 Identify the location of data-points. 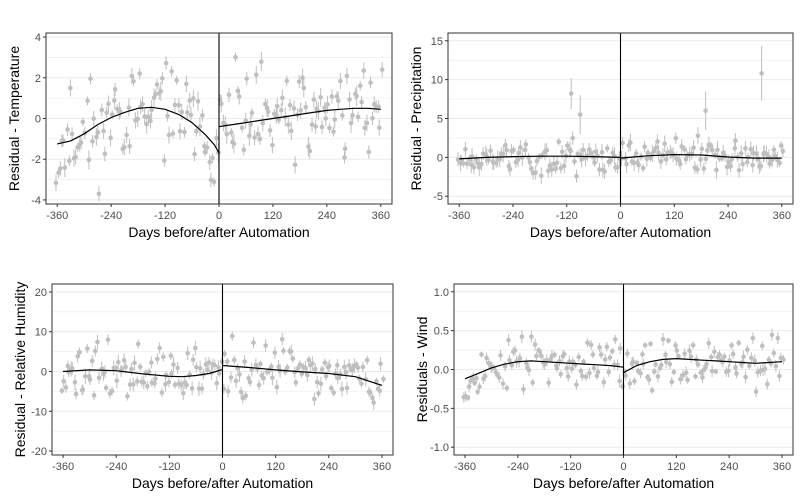
(222, 370).